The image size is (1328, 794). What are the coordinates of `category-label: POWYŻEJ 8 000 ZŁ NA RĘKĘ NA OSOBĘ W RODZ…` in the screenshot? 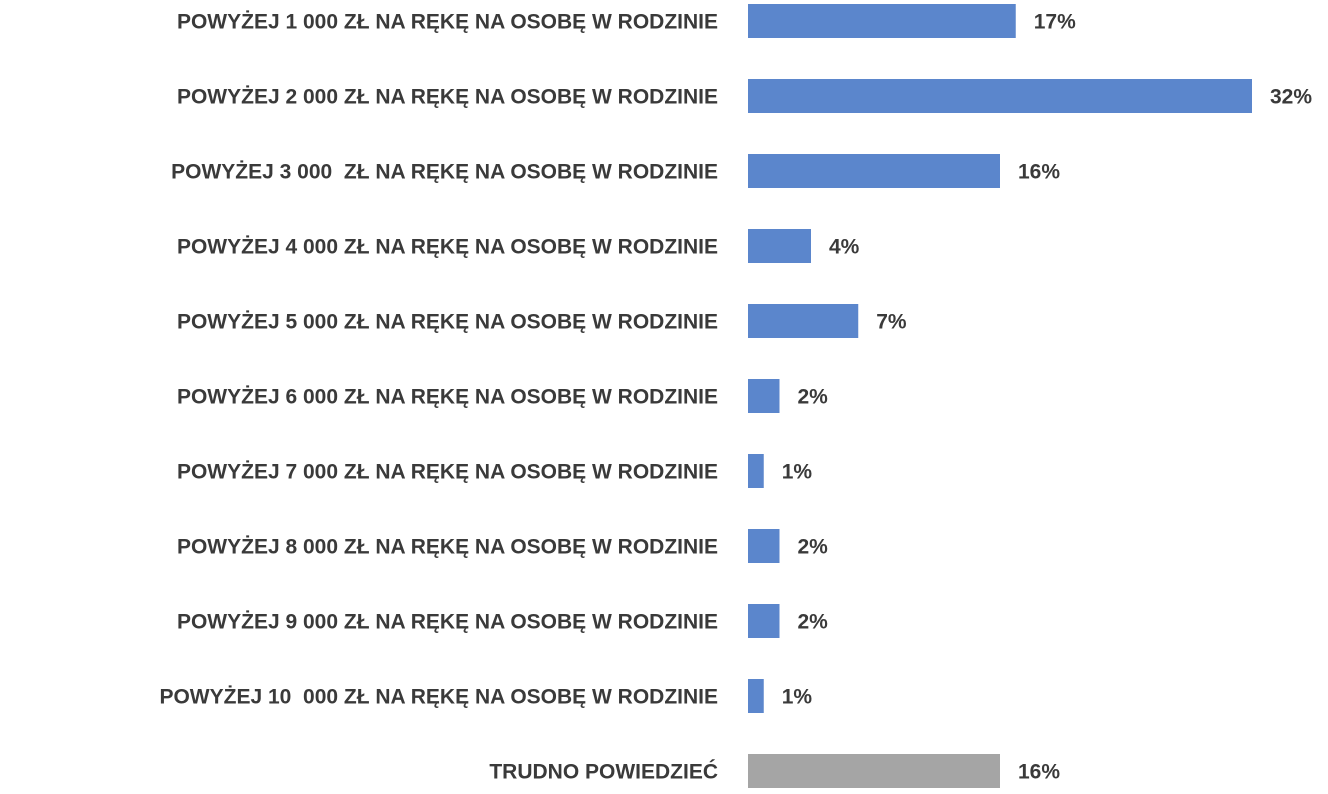 It's located at (447, 547).